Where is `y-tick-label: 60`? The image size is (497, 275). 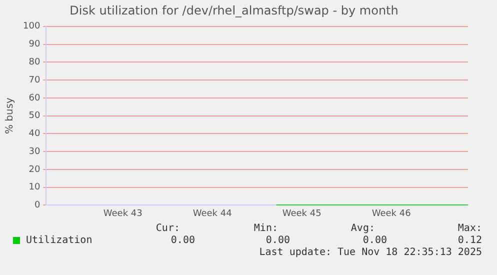 y-tick-label: 60 is located at coordinates (34, 98).